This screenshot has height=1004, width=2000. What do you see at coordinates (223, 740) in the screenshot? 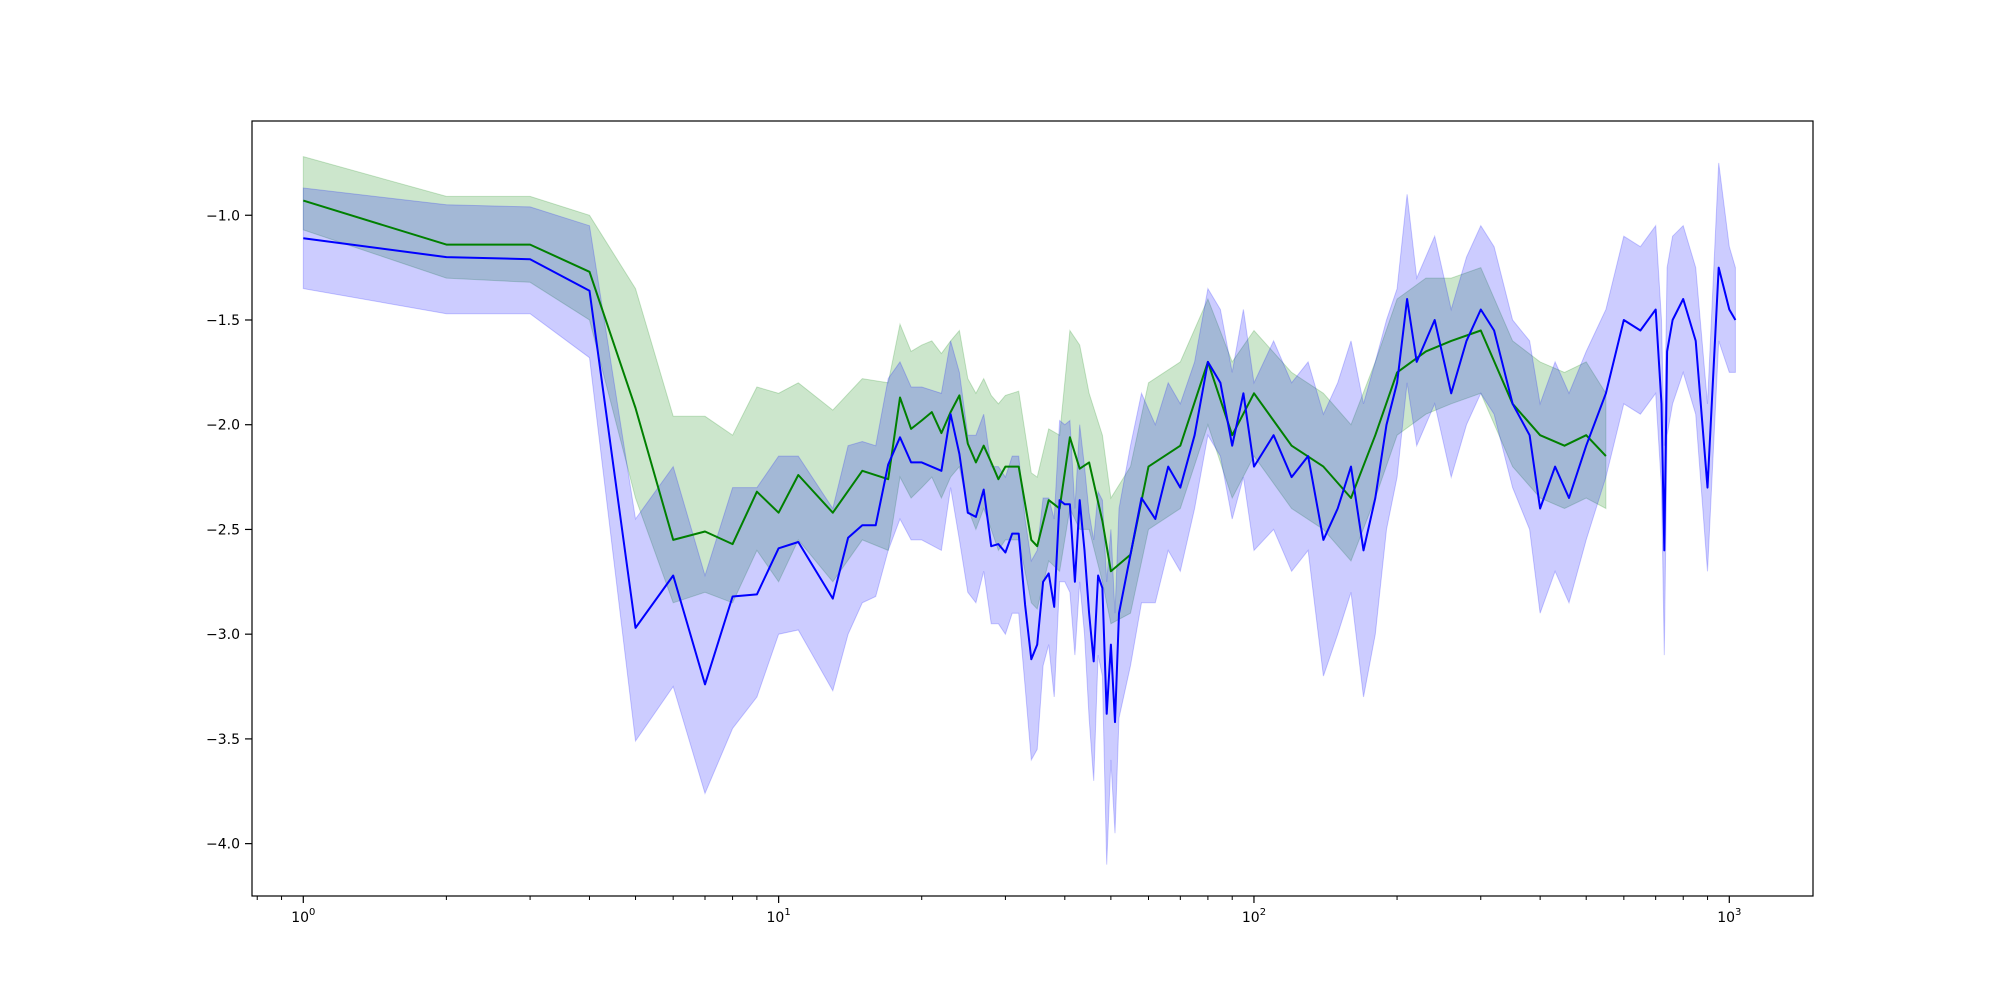
I see `y-tick-label: −3.5` at bounding box center [223, 740].